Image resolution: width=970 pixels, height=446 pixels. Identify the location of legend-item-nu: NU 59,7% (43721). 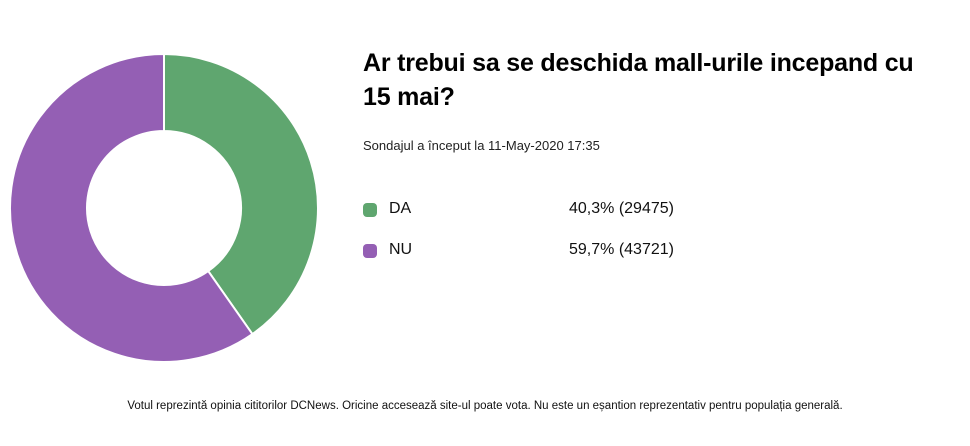
(563, 251).